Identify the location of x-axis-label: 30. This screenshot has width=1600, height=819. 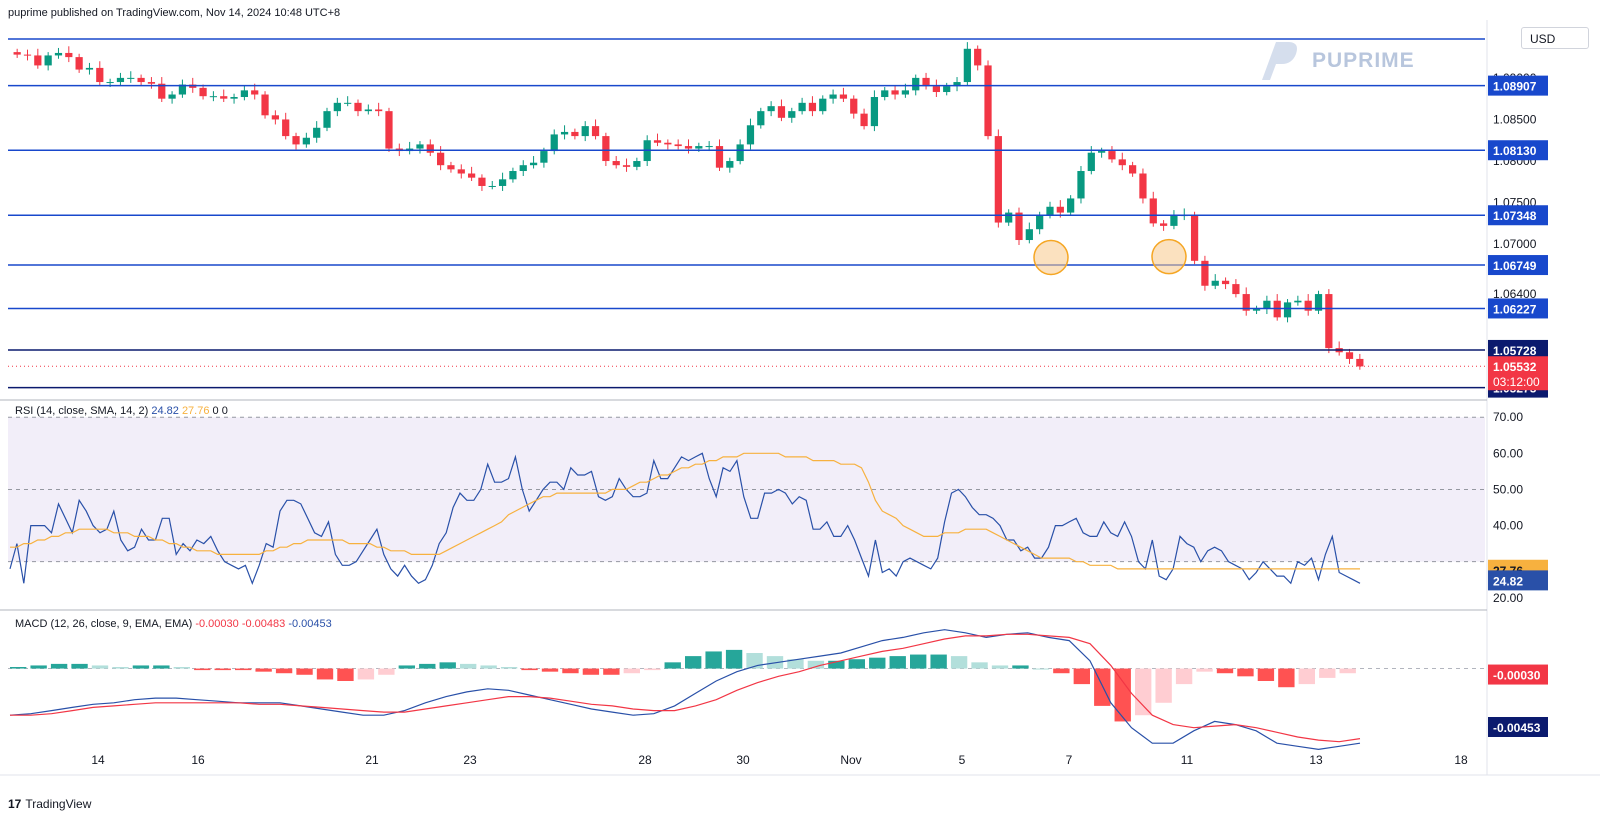
(743, 760).